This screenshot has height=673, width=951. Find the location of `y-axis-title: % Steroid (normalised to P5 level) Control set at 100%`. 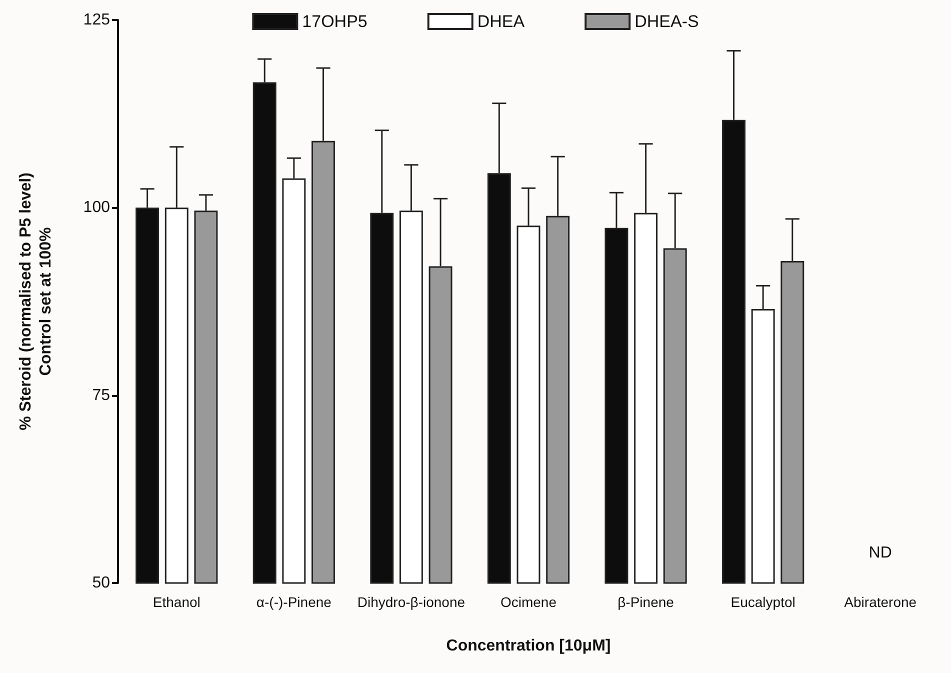

y-axis-title: % Steroid (normalised to P5 level) Control set at 100% is located at coordinates (36, 301).